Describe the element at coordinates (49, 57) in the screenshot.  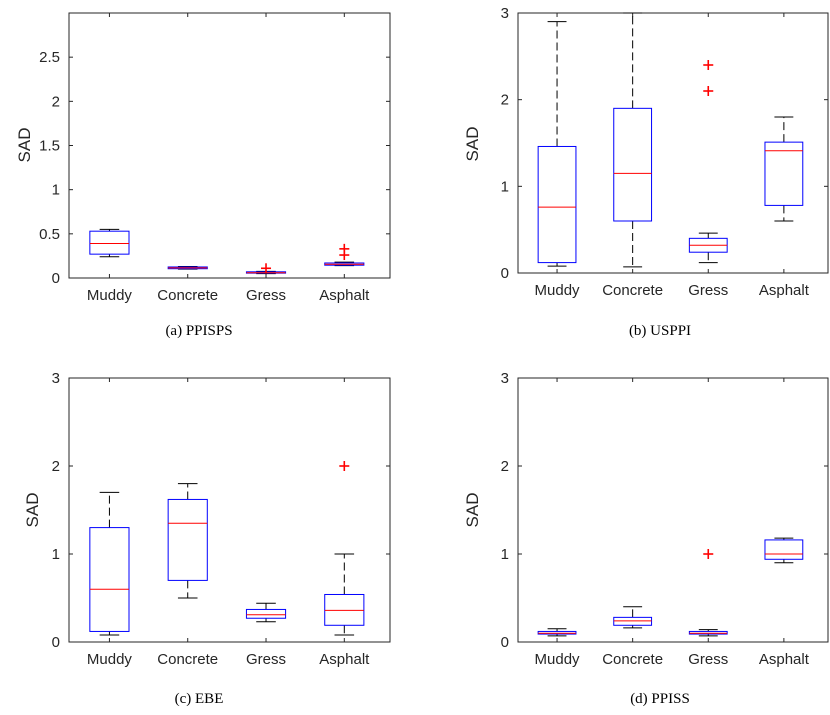
I see `y-tick-label: 2.5` at that location.